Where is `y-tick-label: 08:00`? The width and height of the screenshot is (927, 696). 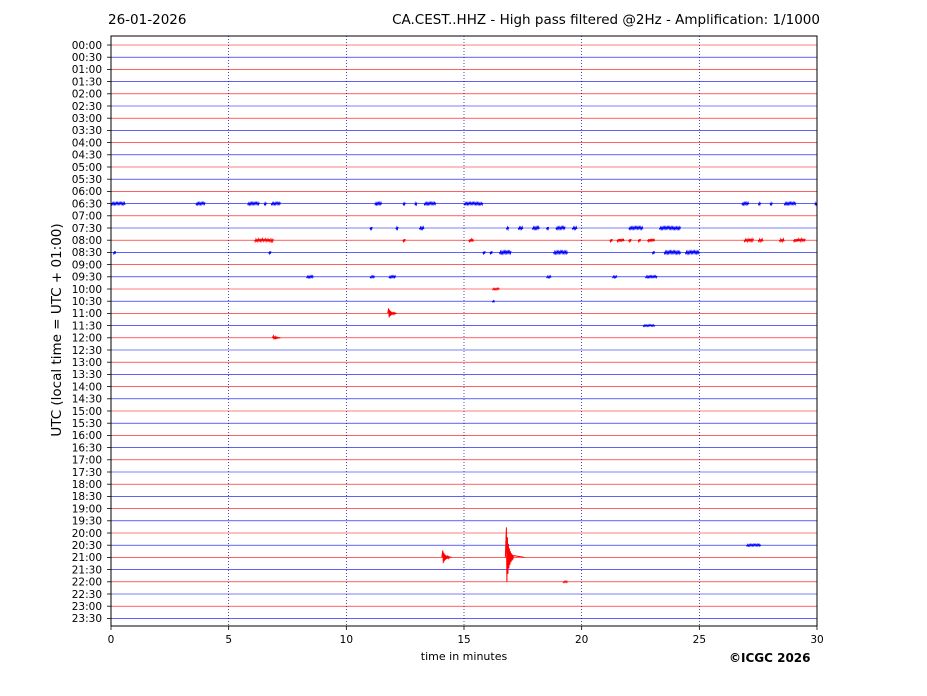
y-tick-label: 08:00 is located at coordinates (87, 241).